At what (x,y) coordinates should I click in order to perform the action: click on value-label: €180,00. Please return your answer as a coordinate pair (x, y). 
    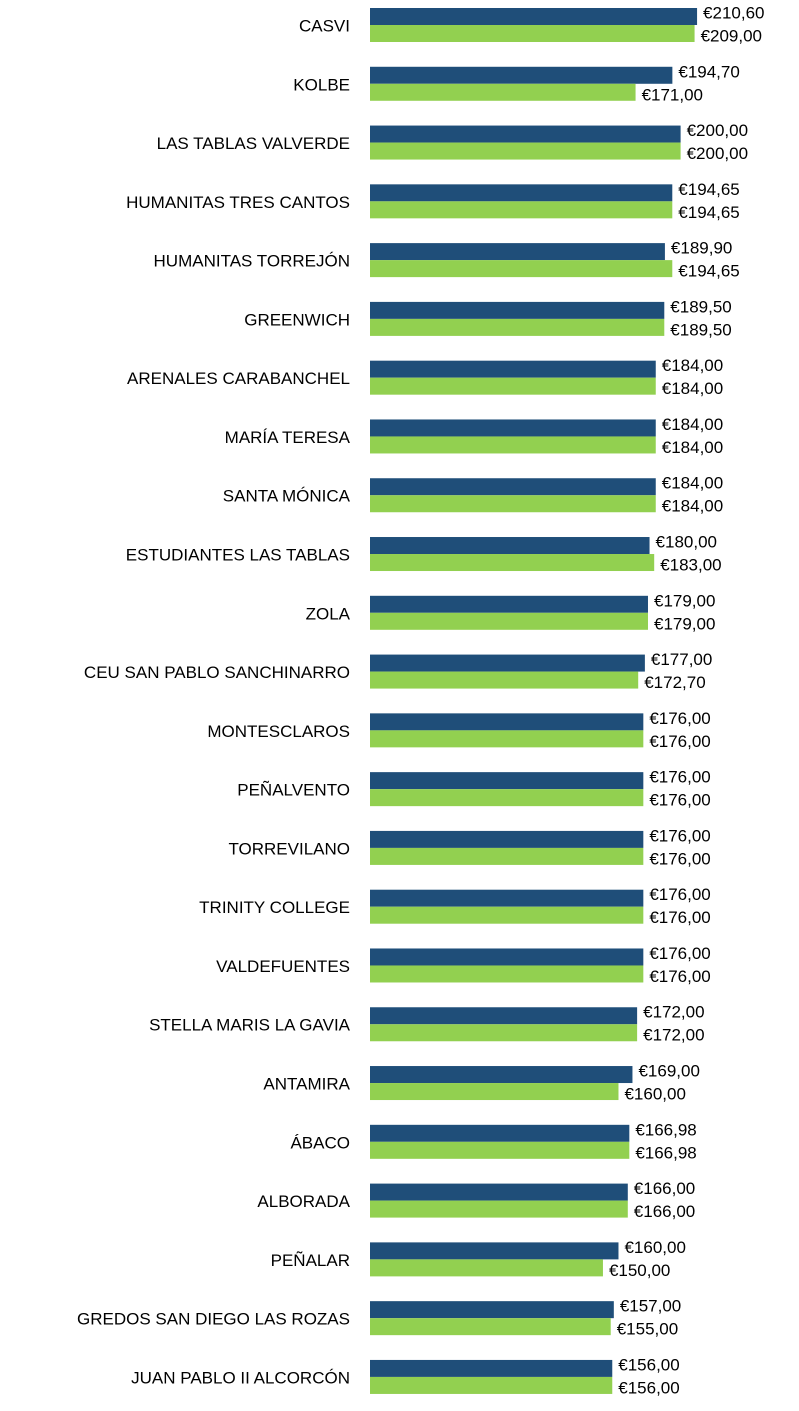
    Looking at the image, I should click on (686, 542).